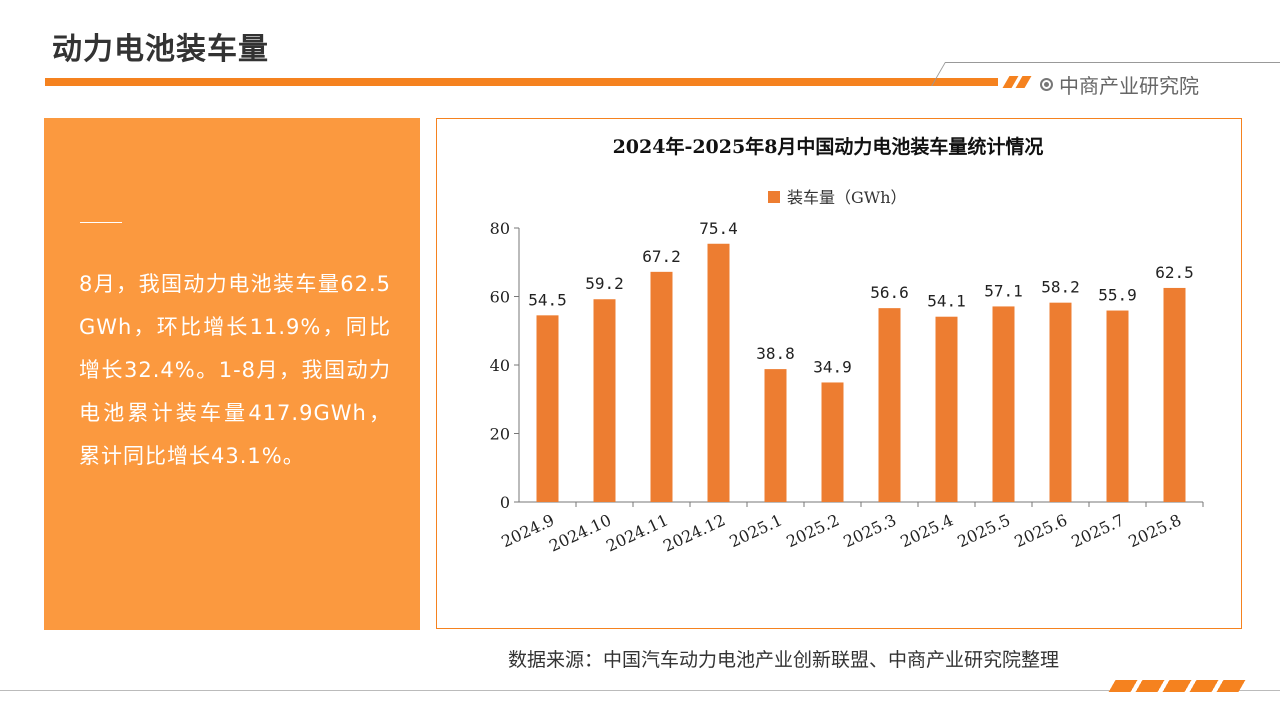  Describe the element at coordinates (661, 256) in the screenshot. I see `data-label: 67.2` at that location.